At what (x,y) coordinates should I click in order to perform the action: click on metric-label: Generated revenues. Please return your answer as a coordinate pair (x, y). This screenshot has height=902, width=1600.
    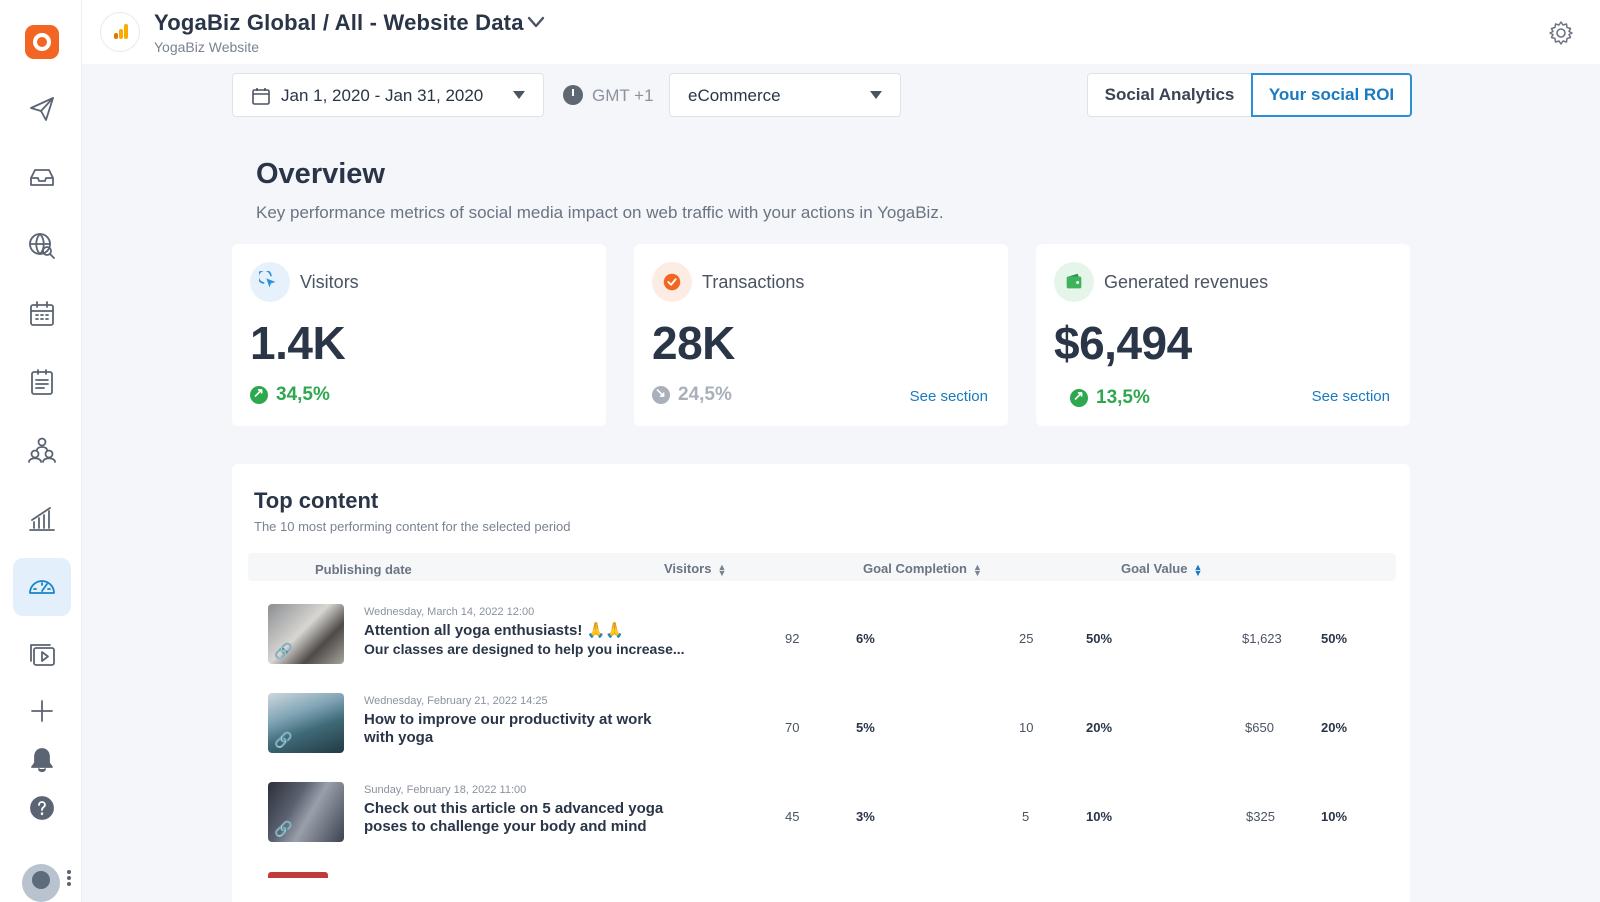
    Looking at the image, I should click on (1186, 282).